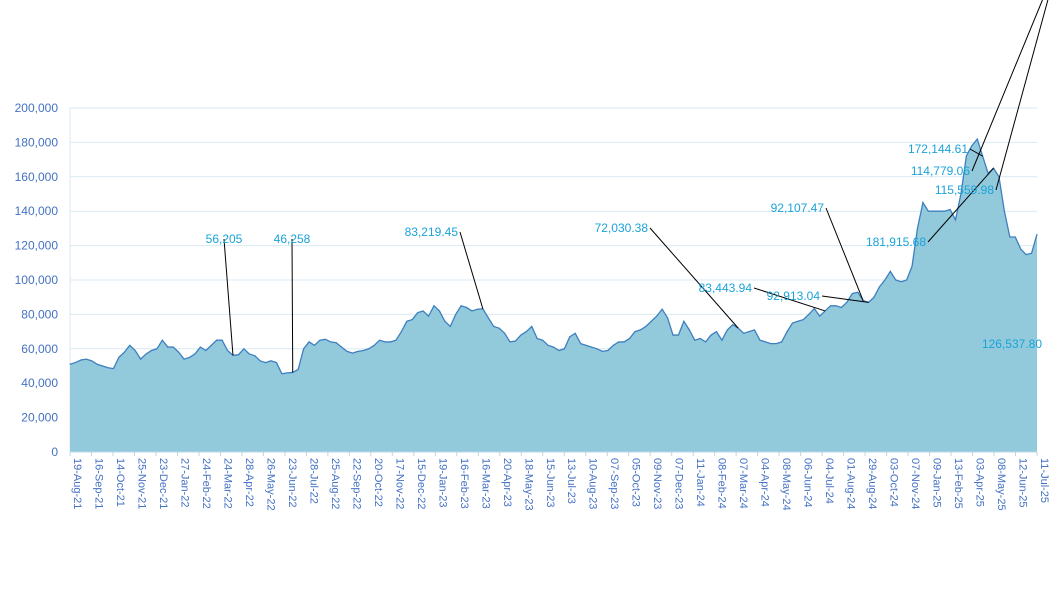 The image size is (1063, 595). What do you see at coordinates (726, 288) in the screenshot?
I see `annotation-label: 83,443.94` at bounding box center [726, 288].